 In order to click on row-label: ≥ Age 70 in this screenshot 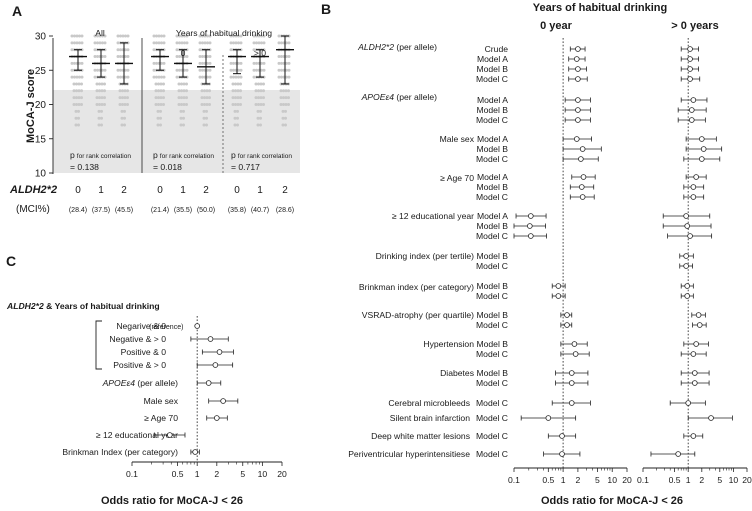, I will do `click(161, 418)`.